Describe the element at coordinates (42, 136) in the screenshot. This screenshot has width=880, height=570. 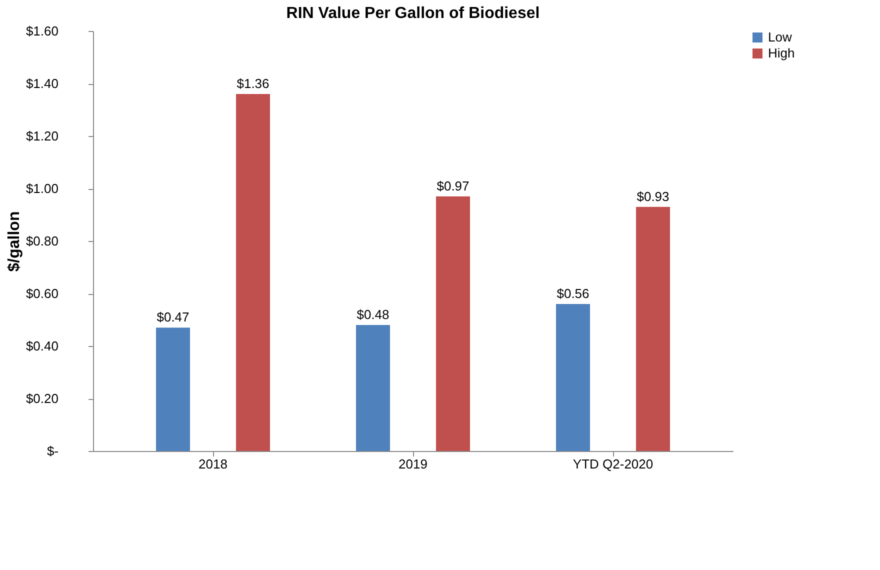
I see `y-tick-label: $1.20` at that location.